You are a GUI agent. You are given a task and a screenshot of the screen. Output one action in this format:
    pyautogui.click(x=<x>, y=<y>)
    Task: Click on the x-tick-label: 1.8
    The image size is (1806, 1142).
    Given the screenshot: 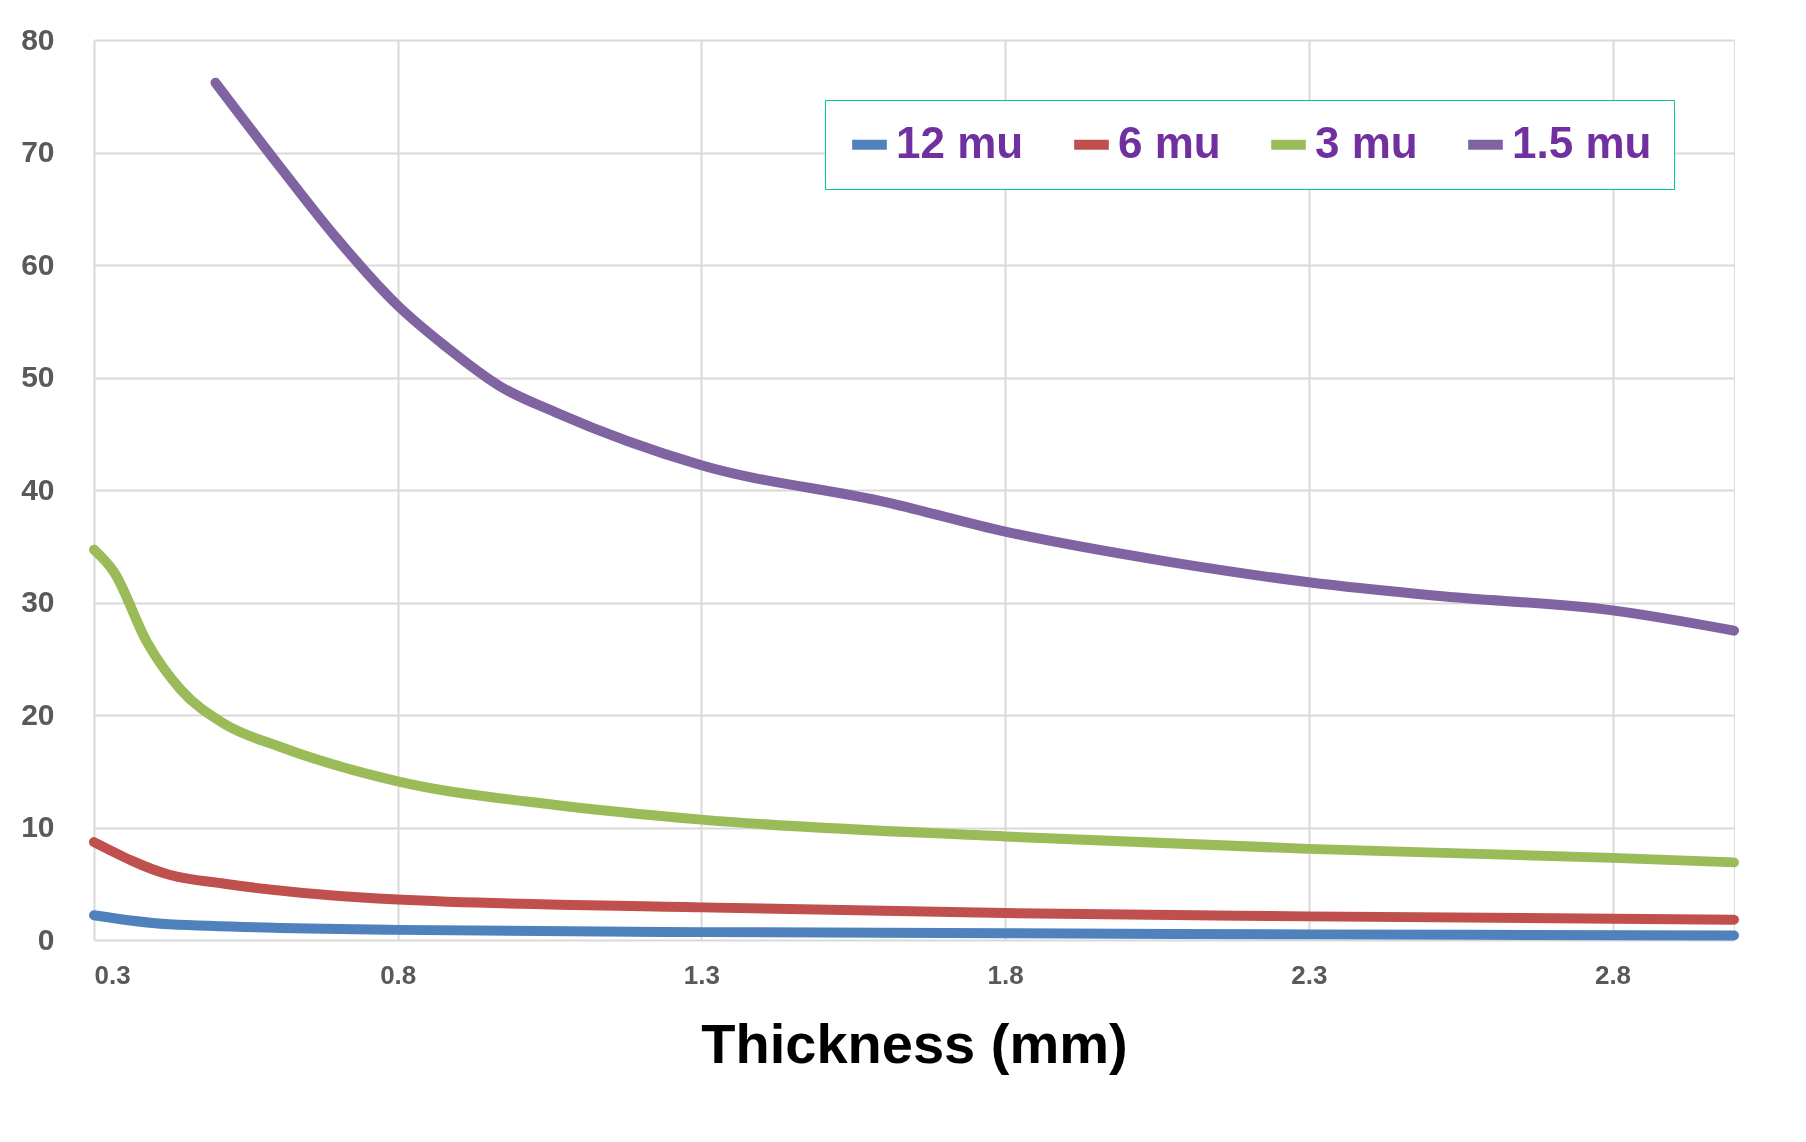 What is the action you would take?
    pyautogui.click(x=1005, y=974)
    